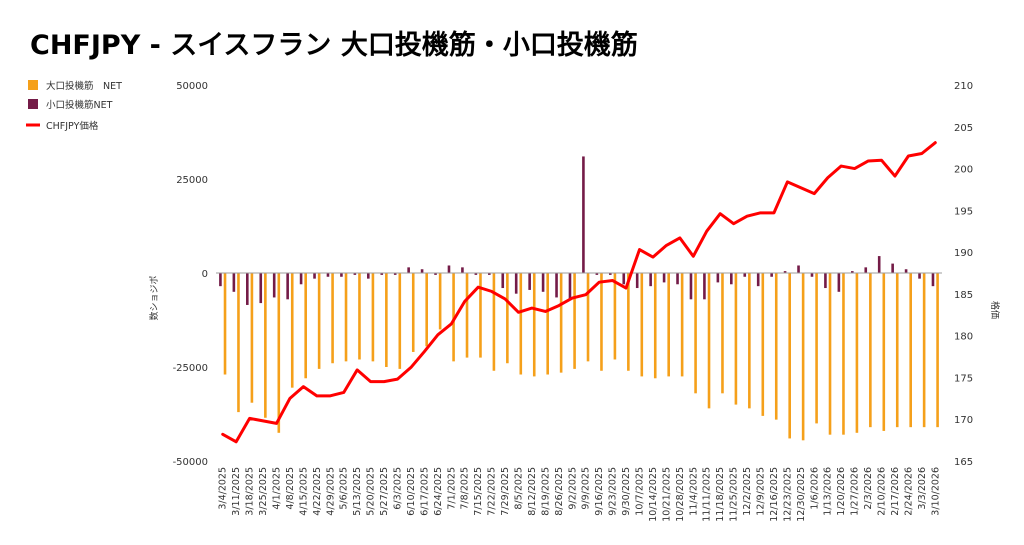  Describe the element at coordinates (411, 491) in the screenshot. I see `x-tick-label: 6/10/2025` at that location.